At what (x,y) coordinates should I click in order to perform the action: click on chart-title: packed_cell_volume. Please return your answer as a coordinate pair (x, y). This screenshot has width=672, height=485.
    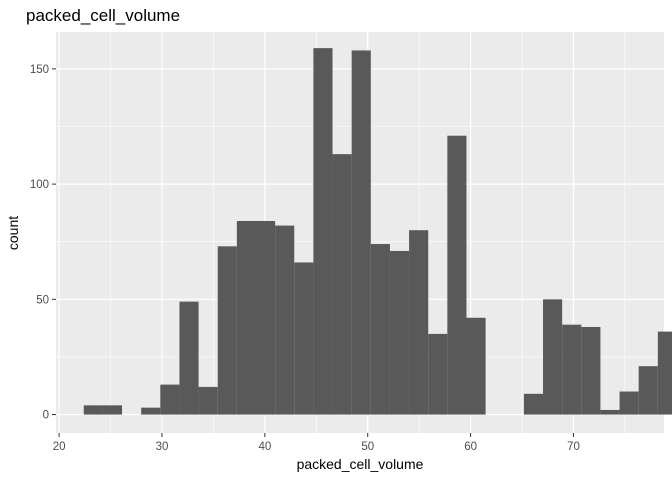
    Looking at the image, I should click on (103, 15).